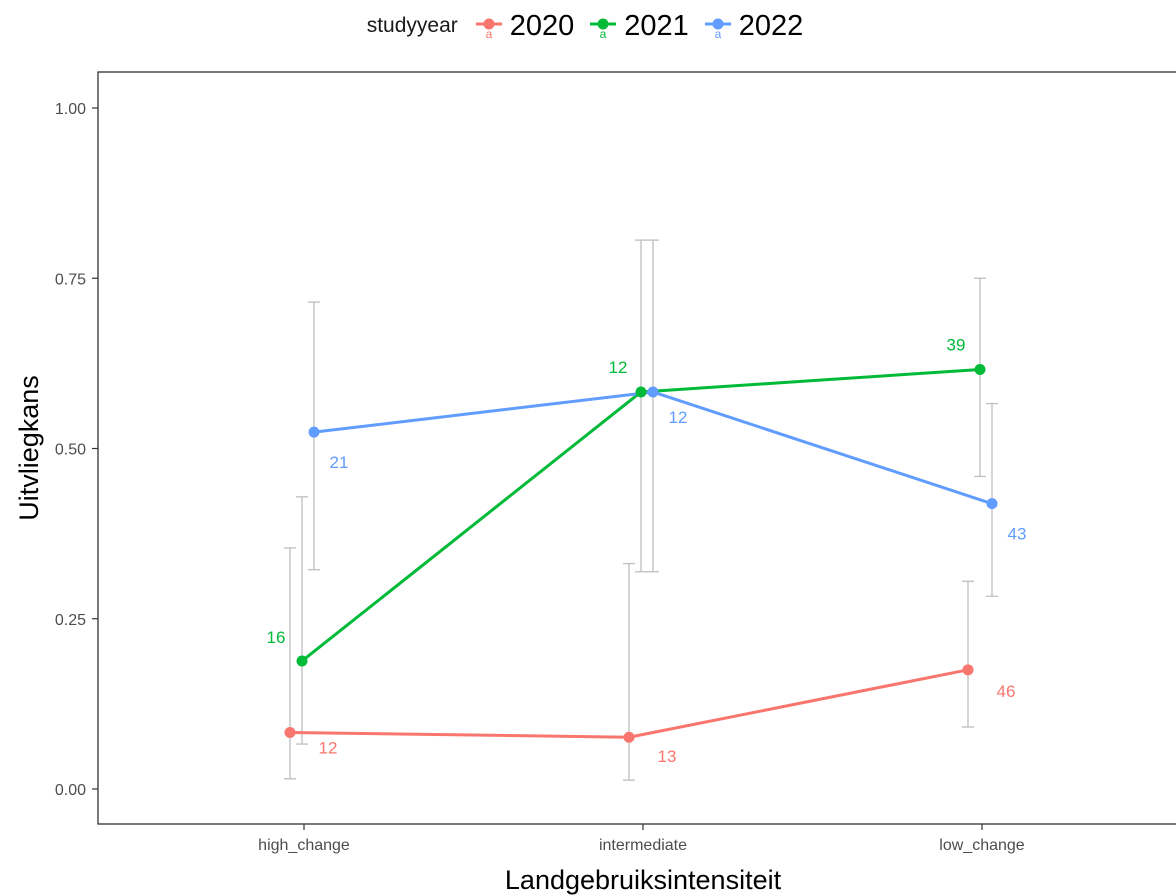 The width and height of the screenshot is (1176, 895). I want to click on x-tick-label: high_change, so click(304, 845).